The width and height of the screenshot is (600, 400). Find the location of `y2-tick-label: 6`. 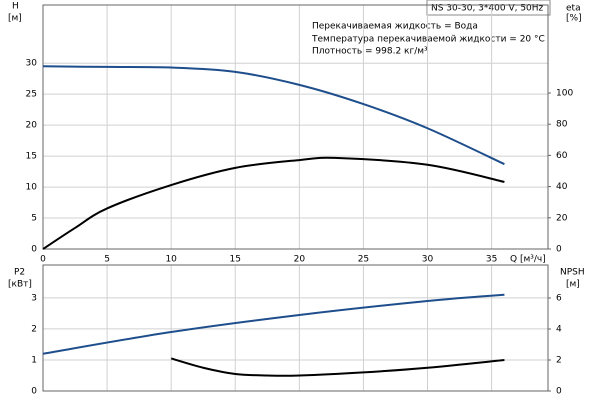

y2-tick-label: 6 is located at coordinates (559, 299).